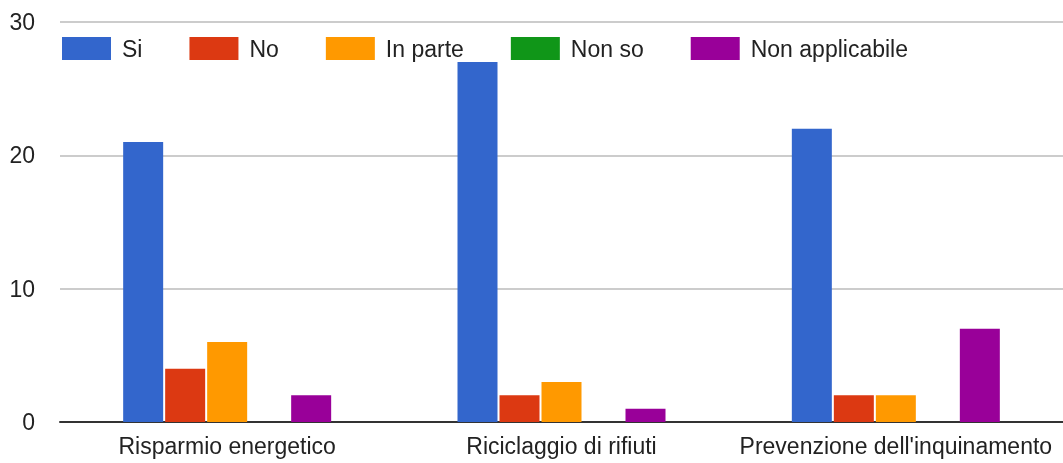 The image size is (1063, 463). What do you see at coordinates (22, 22) in the screenshot?
I see `y-tick-label: 30` at bounding box center [22, 22].